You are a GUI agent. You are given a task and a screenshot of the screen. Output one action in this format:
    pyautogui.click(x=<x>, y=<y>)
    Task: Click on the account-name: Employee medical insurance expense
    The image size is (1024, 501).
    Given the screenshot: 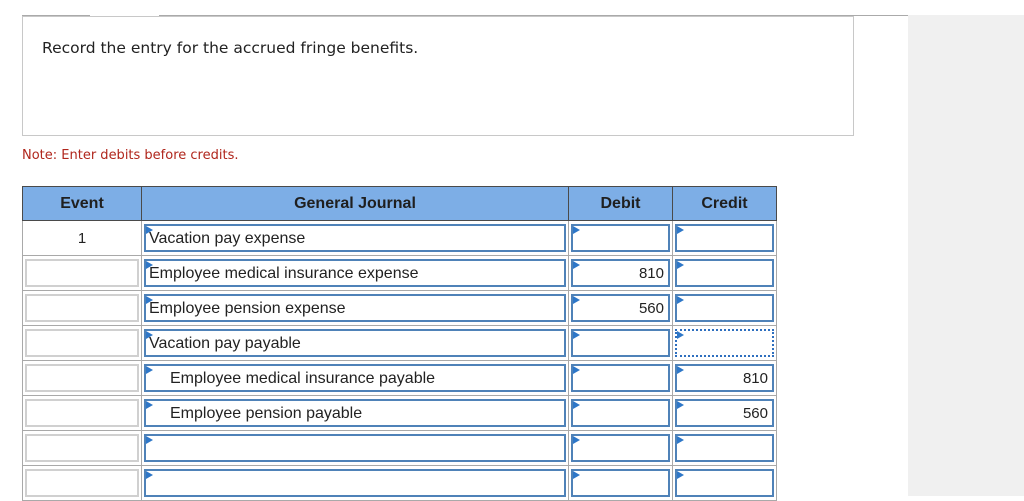 What is the action you would take?
    pyautogui.click(x=284, y=273)
    